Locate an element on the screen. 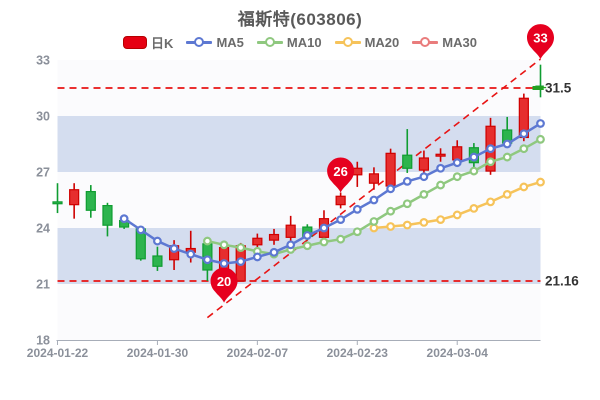 Image resolution: width=600 pixels, height=400 pixels. legend-item-ma5: MA5 is located at coordinates (215, 42).